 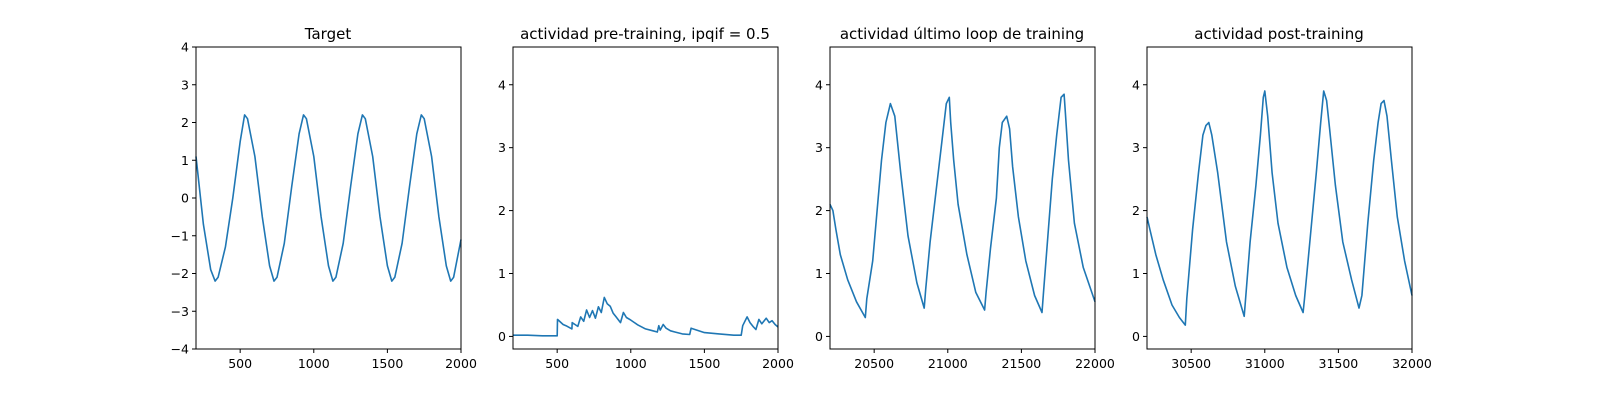 I want to click on x-tick-label: 21500, so click(x=1022, y=363).